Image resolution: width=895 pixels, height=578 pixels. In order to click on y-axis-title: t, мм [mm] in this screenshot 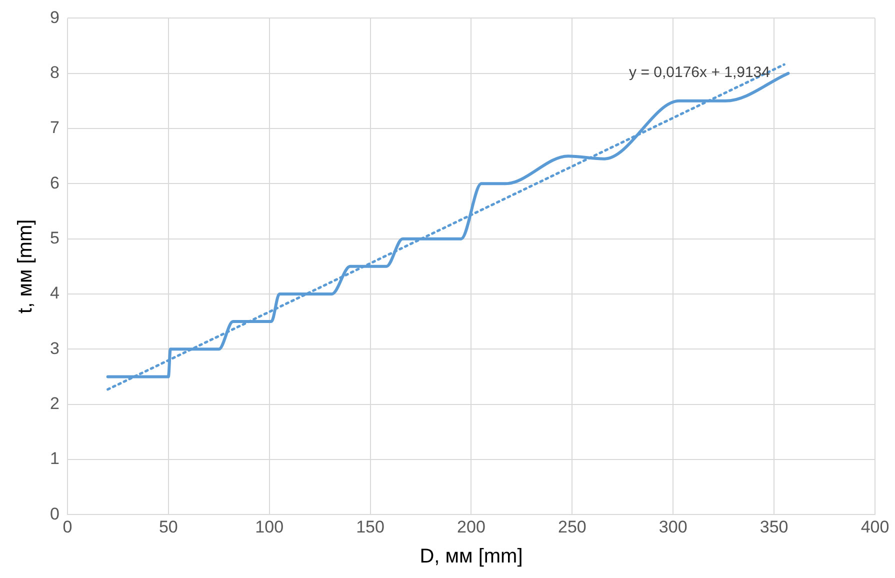, I will do `click(25, 266)`.